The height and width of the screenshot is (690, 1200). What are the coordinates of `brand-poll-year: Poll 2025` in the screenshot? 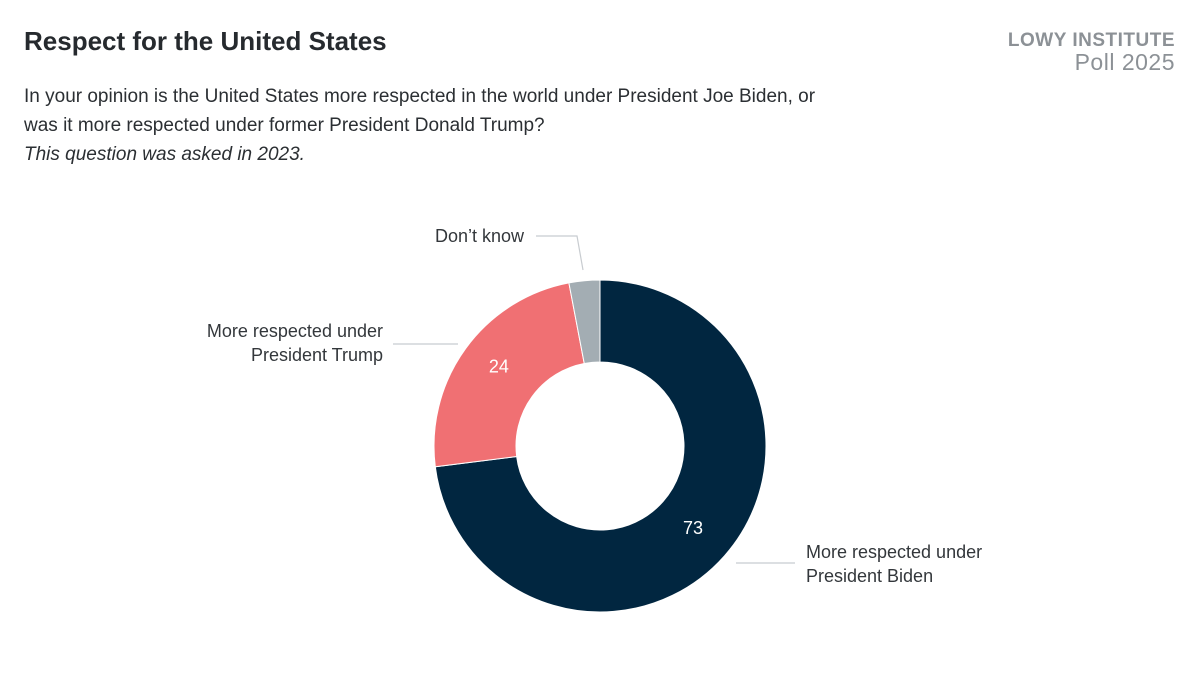 It's located at (1124, 62).